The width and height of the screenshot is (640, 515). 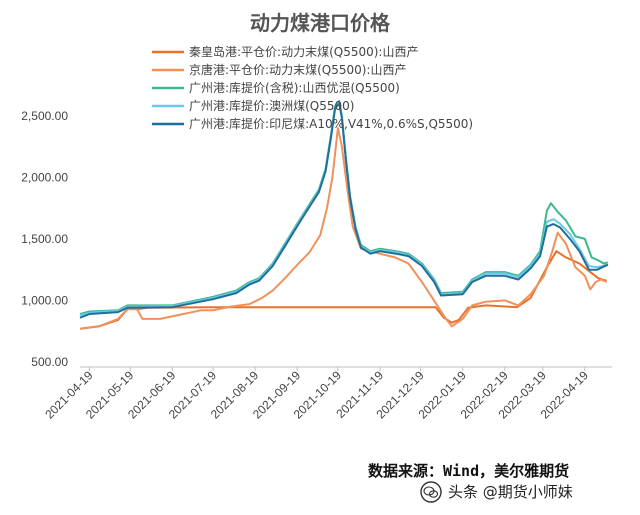 I want to click on y-tick-label: 1,500.00, so click(x=44, y=239).